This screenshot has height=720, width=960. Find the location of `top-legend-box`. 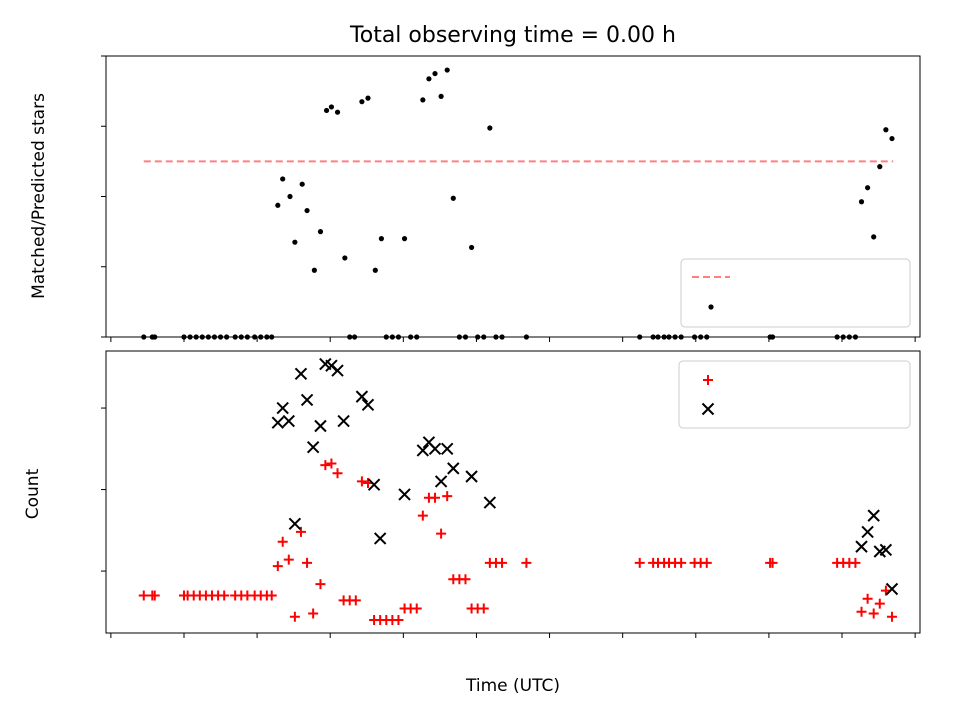

top-legend-box is located at coordinates (795, 293).